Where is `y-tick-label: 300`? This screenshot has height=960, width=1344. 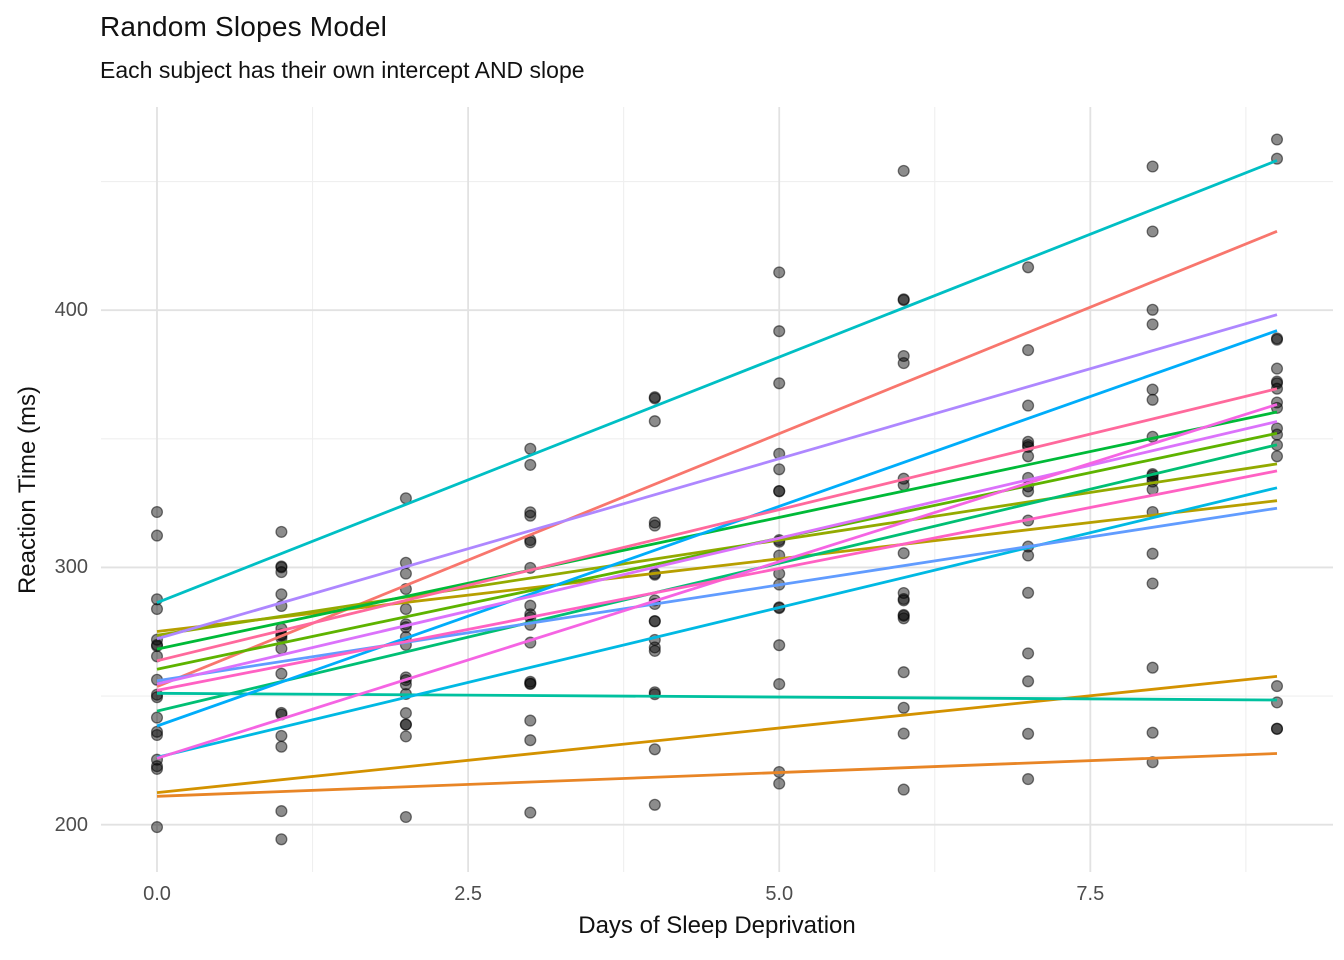 y-tick-label: 300 is located at coordinates (71, 567).